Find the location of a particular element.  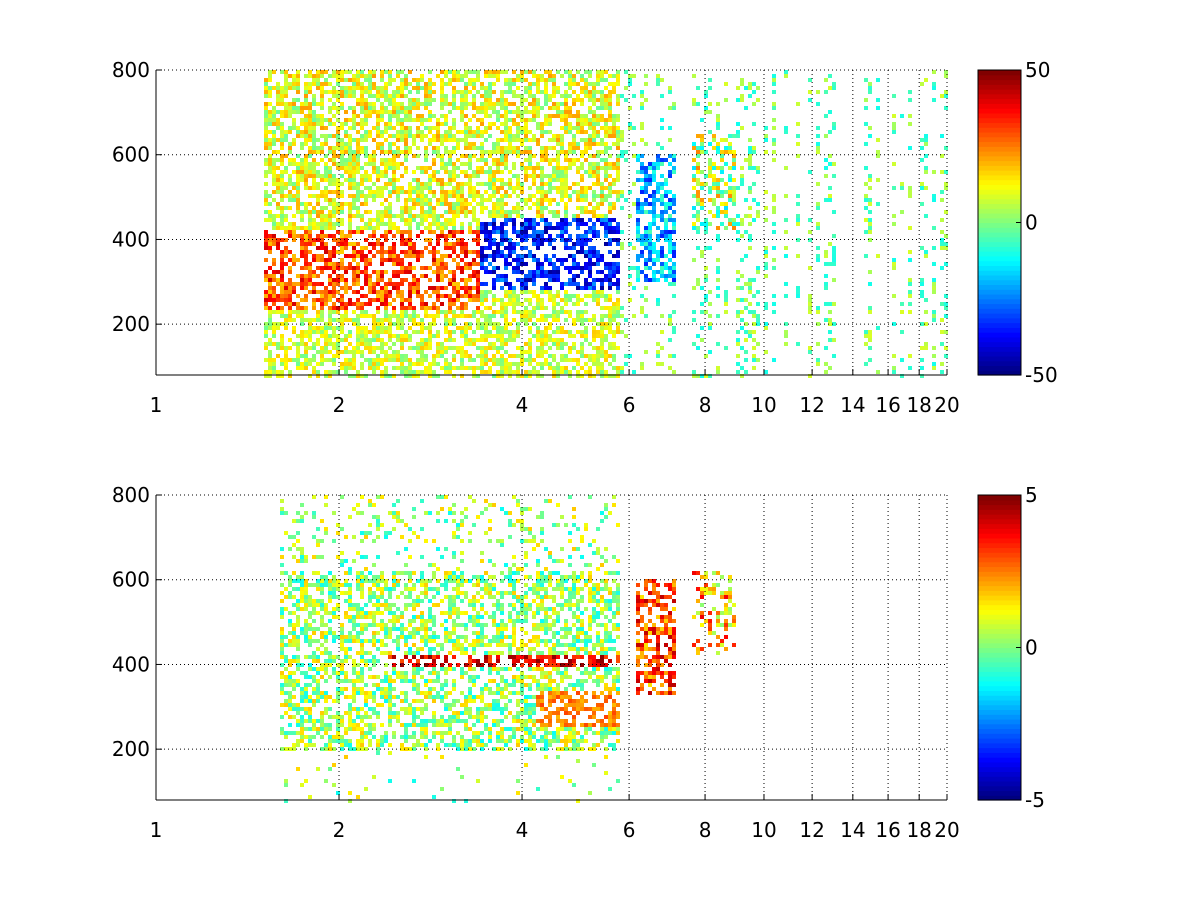

y-tick-label: 200 is located at coordinates (131, 324).